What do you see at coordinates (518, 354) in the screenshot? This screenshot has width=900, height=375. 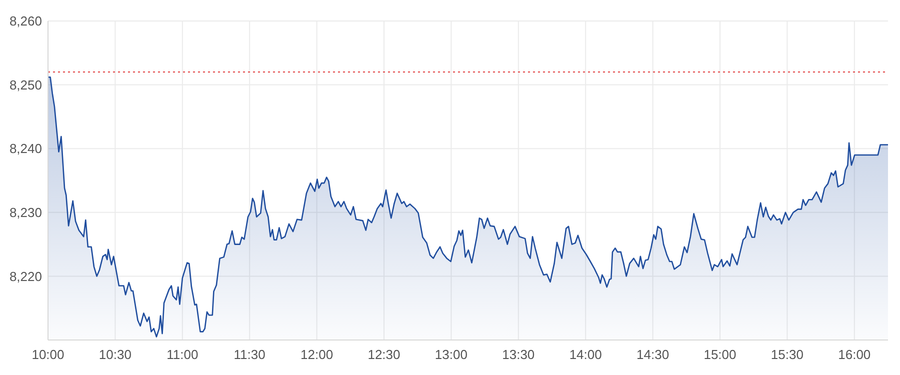 I see `x-tick-label: 13:30` at bounding box center [518, 354].